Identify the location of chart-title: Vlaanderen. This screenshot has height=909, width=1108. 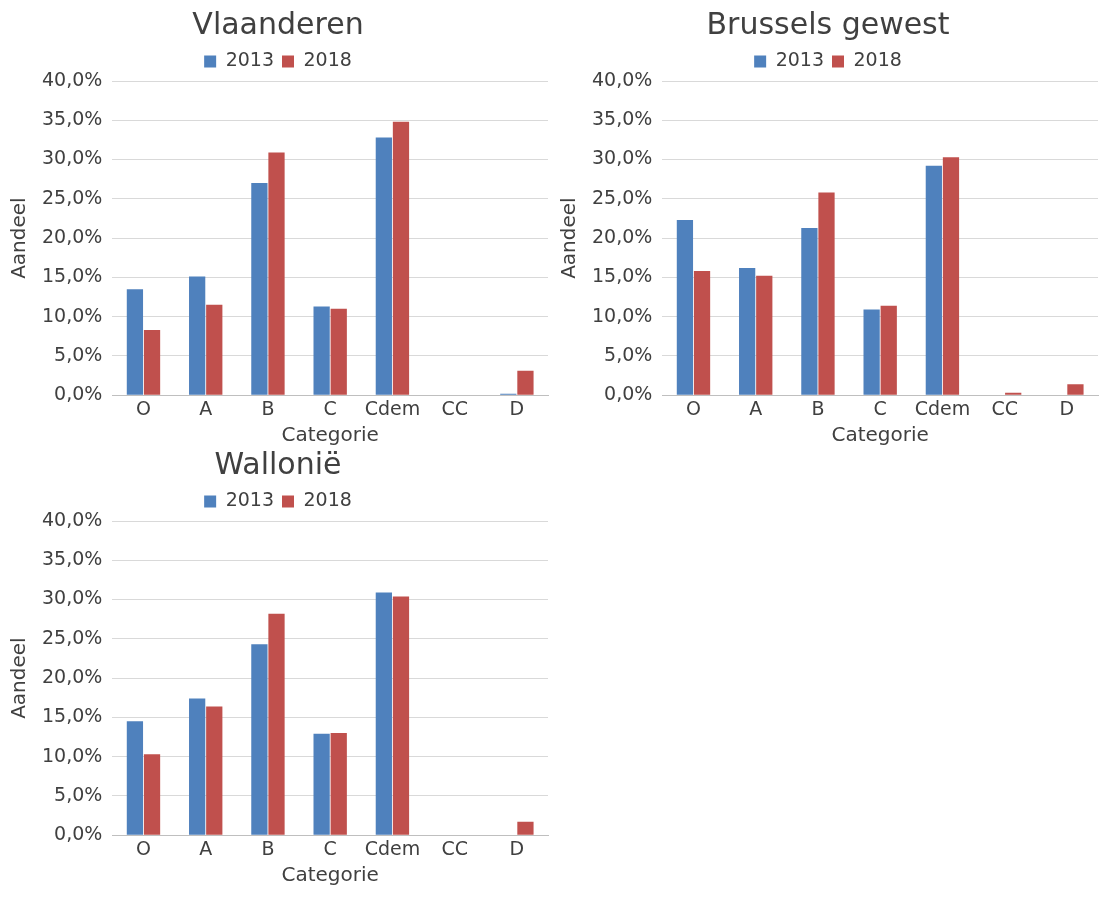
(278, 23).